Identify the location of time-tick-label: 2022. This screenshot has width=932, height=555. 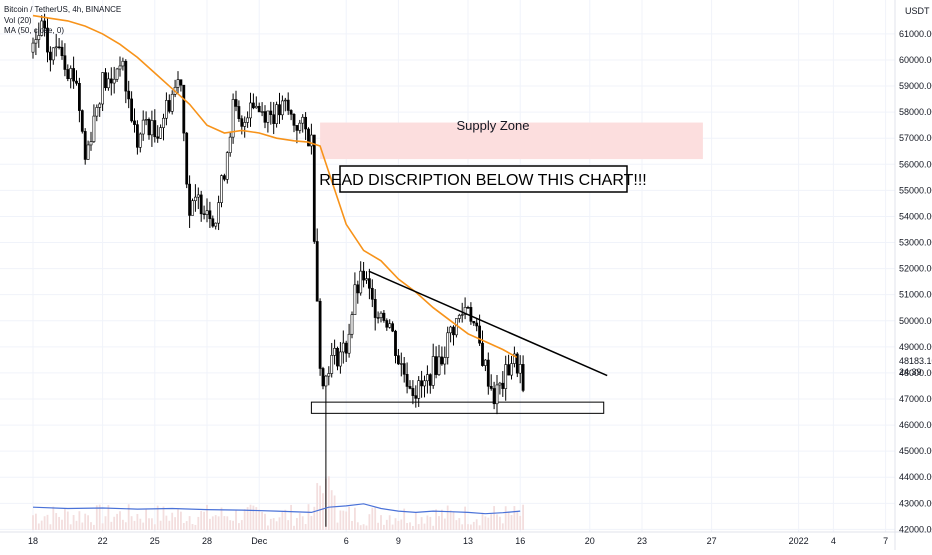
(799, 541).